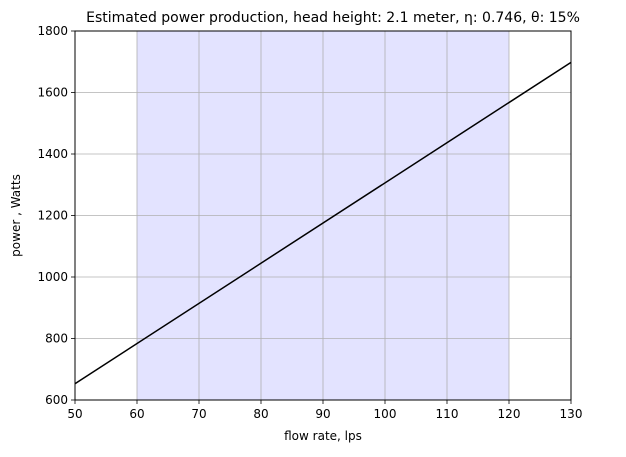 The width and height of the screenshot is (626, 457). I want to click on x-tick-label: 70, so click(198, 414).